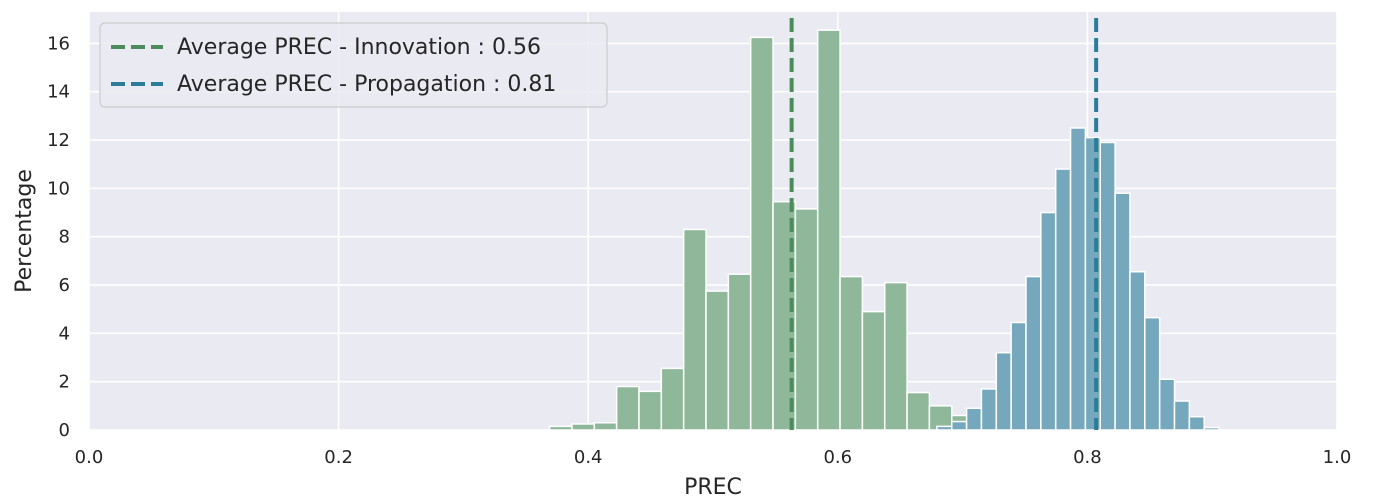 Image resolution: width=1374 pixels, height=499 pixels. What do you see at coordinates (366, 84) in the screenshot?
I see `legend-label-propagation: Average PREC - Propagation : 0.81` at bounding box center [366, 84].